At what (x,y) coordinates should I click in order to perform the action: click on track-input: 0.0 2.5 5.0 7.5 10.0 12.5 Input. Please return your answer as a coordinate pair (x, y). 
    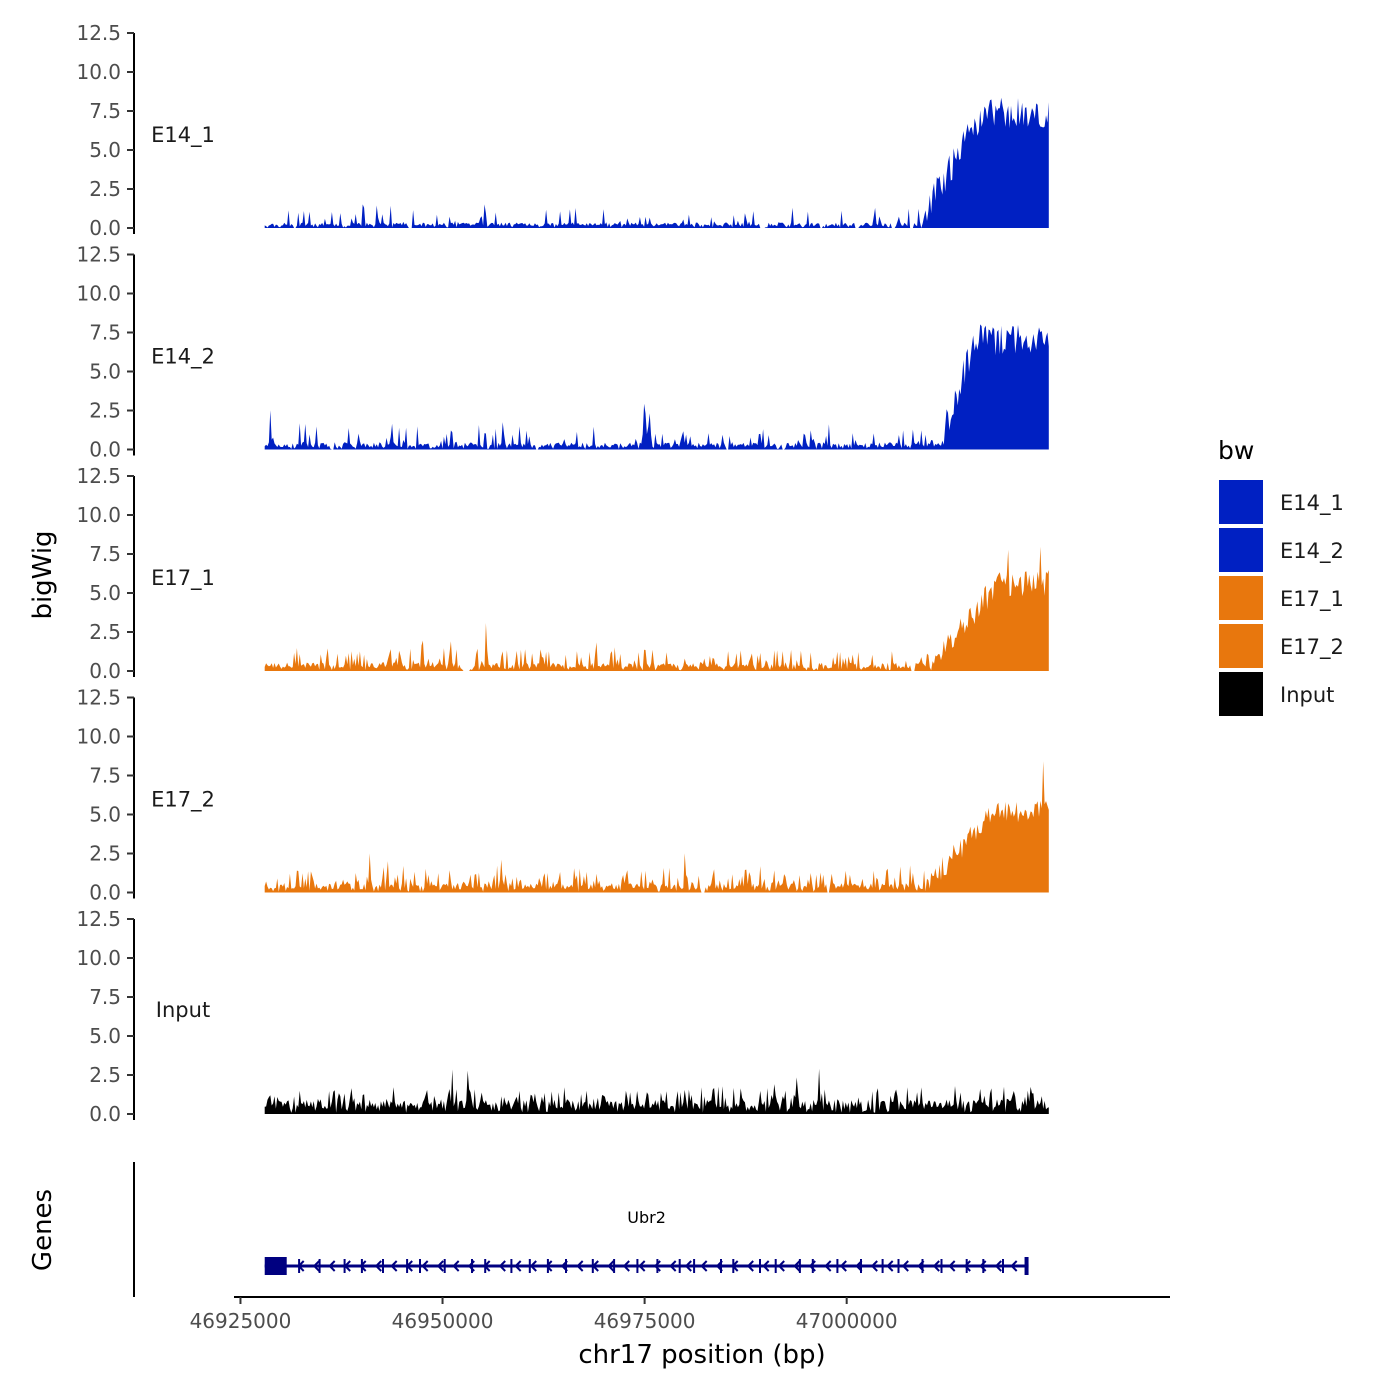
    Looking at the image, I should click on (562, 1016).